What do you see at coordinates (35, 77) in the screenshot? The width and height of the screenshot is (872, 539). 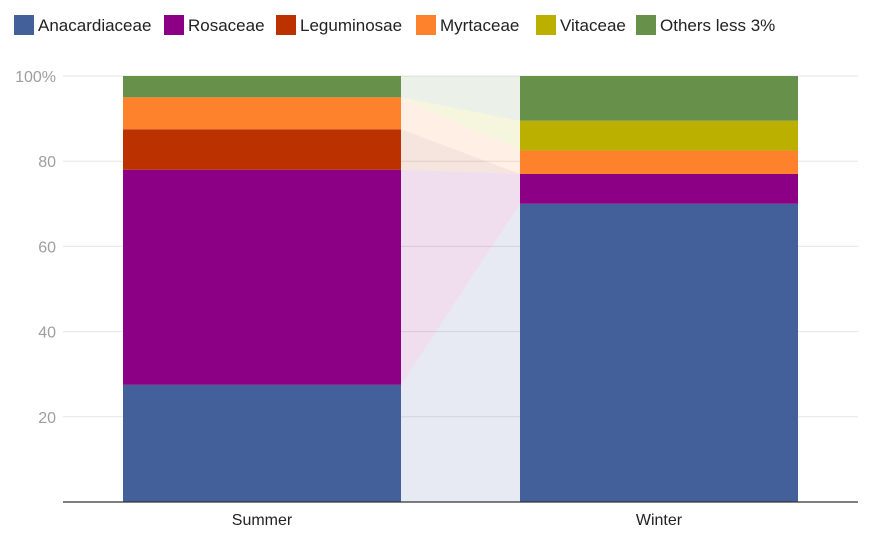 I see `y-tick-label-100: 100%` at bounding box center [35, 77].